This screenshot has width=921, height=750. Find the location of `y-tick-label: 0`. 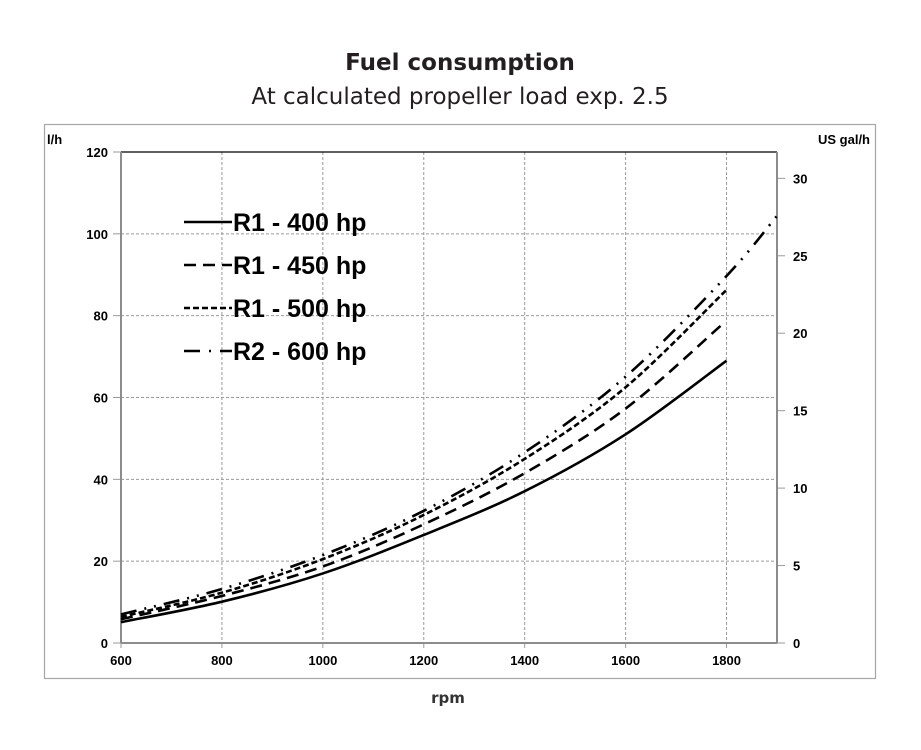

y-tick-label: 0 is located at coordinates (104, 643).